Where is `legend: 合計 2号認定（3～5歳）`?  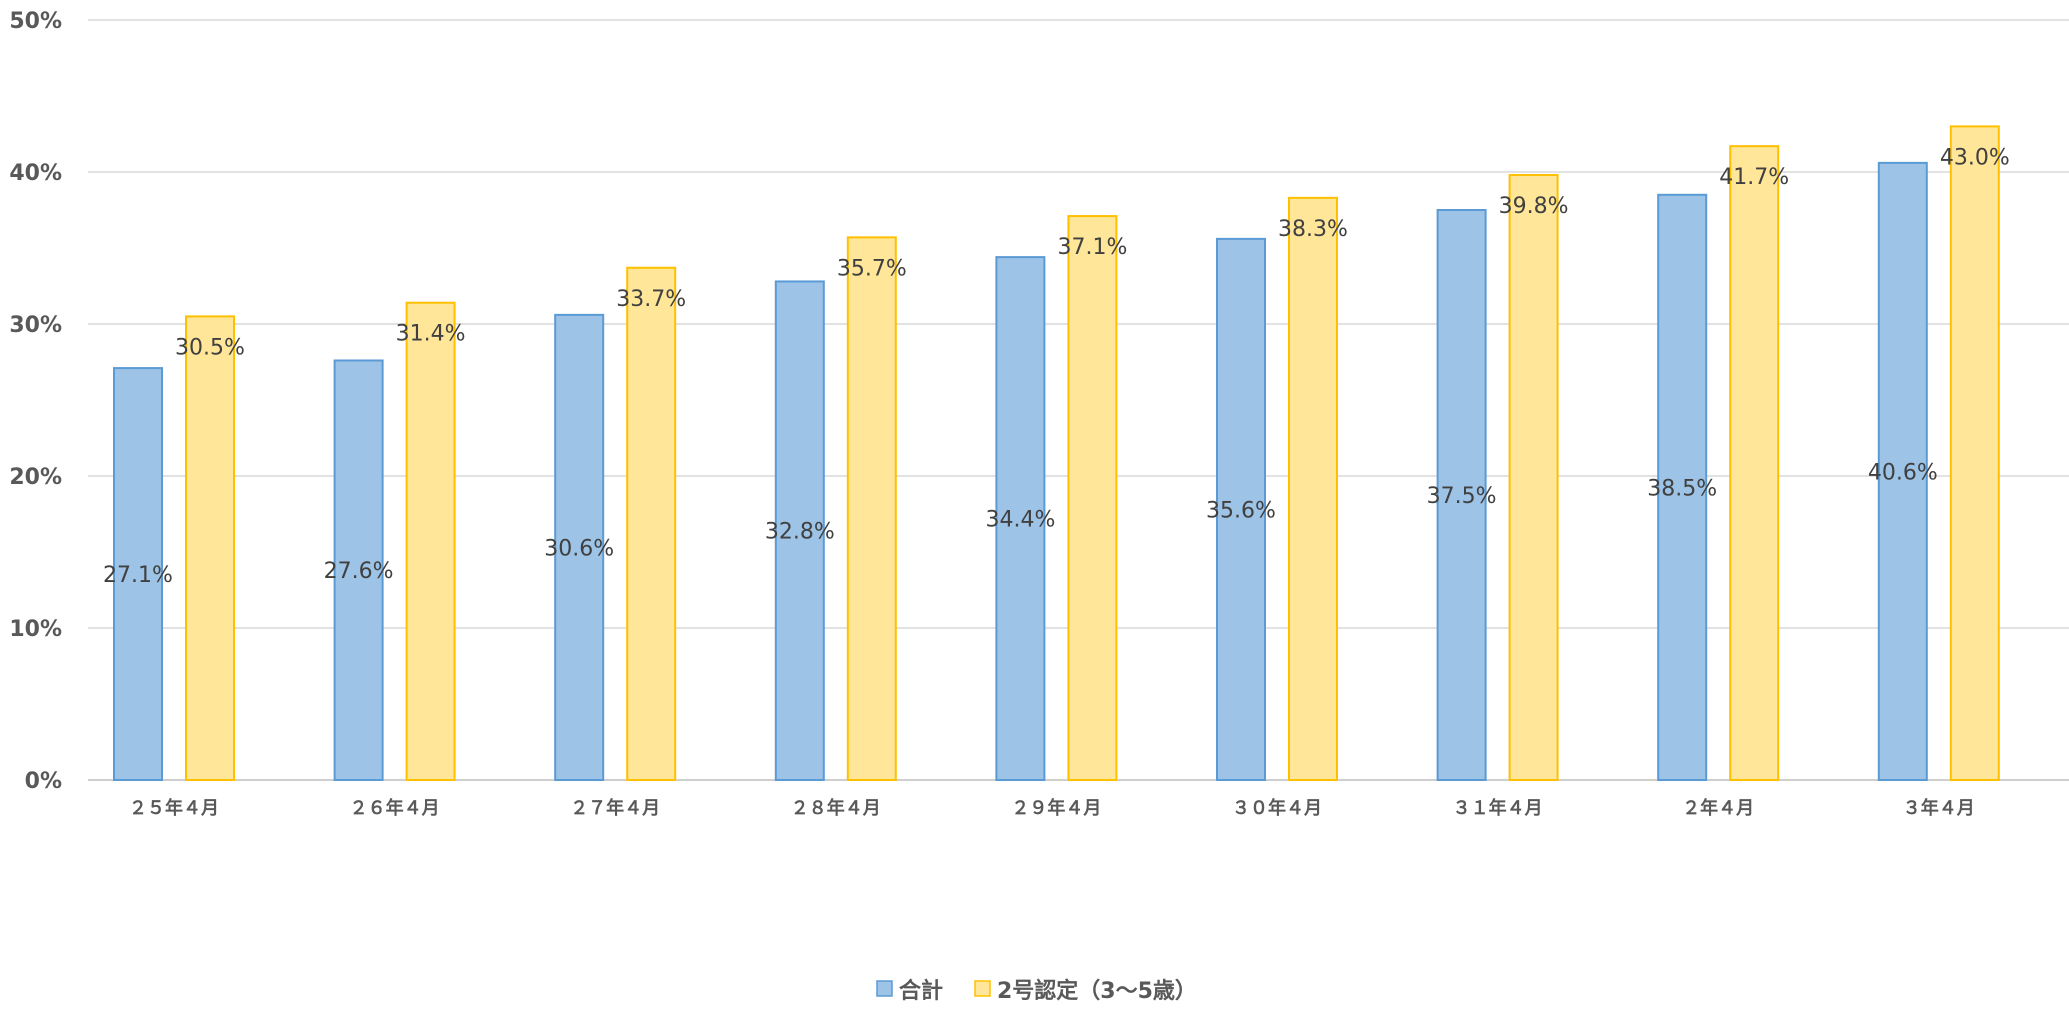
legend: 合計 2号認定（3～5歳） is located at coordinates (1036, 991).